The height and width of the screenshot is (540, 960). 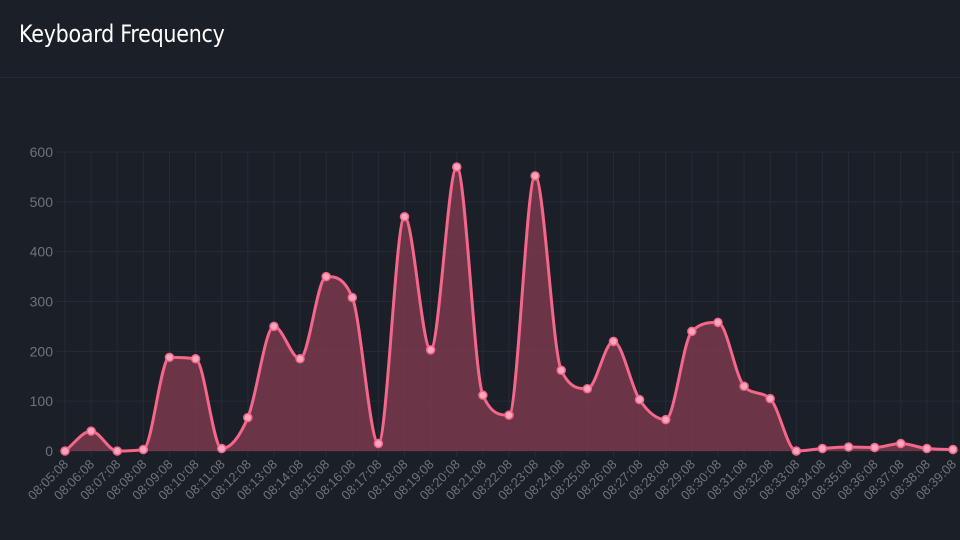 What do you see at coordinates (42, 202) in the screenshot?
I see `y-tick-label: 500` at bounding box center [42, 202].